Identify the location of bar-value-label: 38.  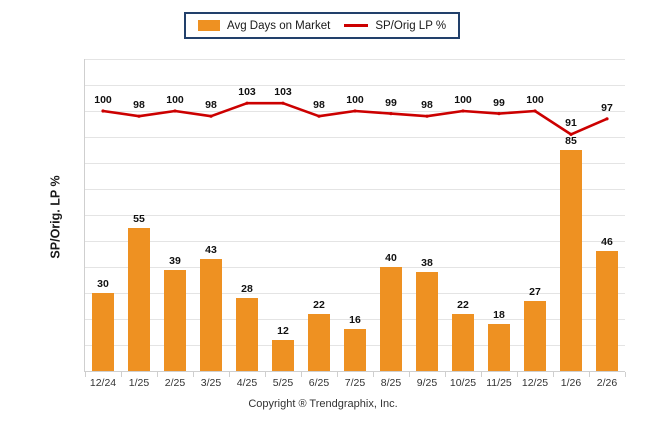
(427, 263).